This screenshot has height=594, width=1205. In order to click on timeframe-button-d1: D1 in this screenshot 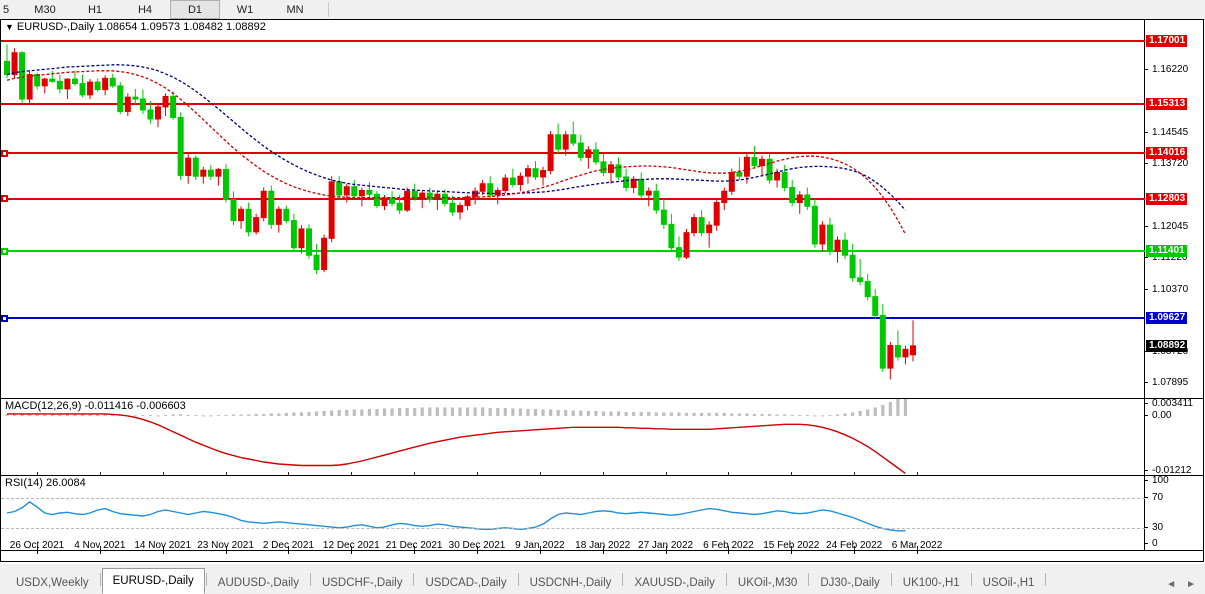, I will do `click(195, 9)`.